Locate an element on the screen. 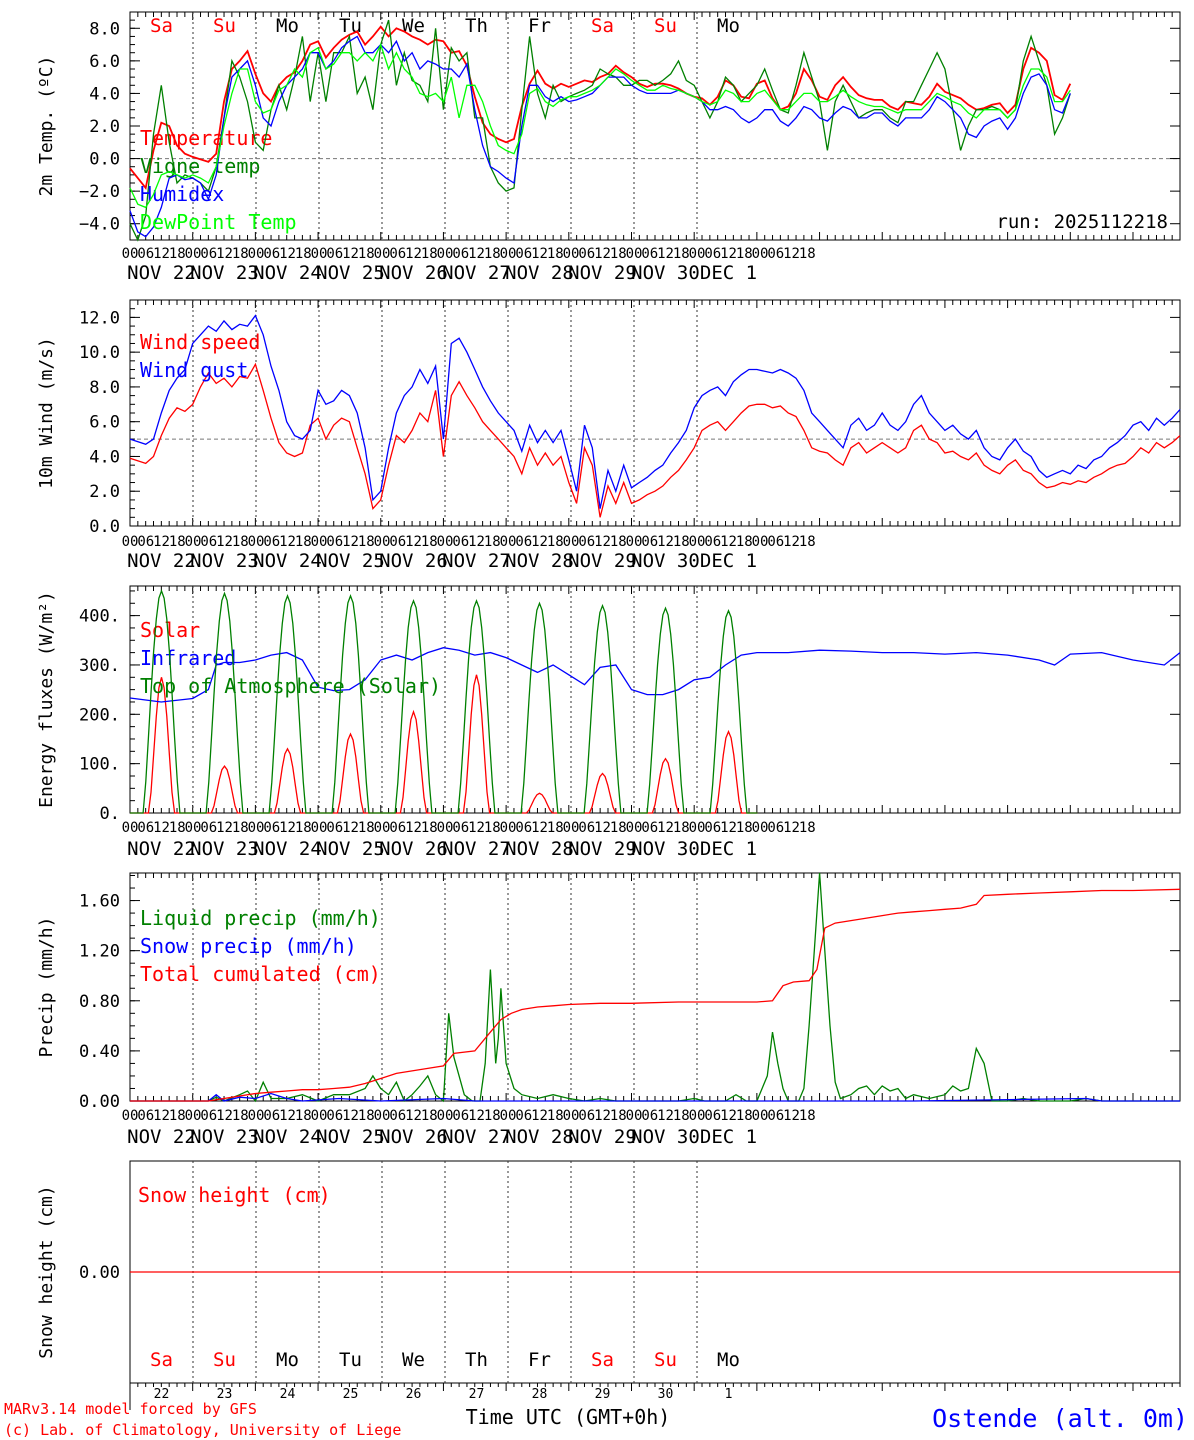  series-line-wind-speed is located at coordinates (655, 440).